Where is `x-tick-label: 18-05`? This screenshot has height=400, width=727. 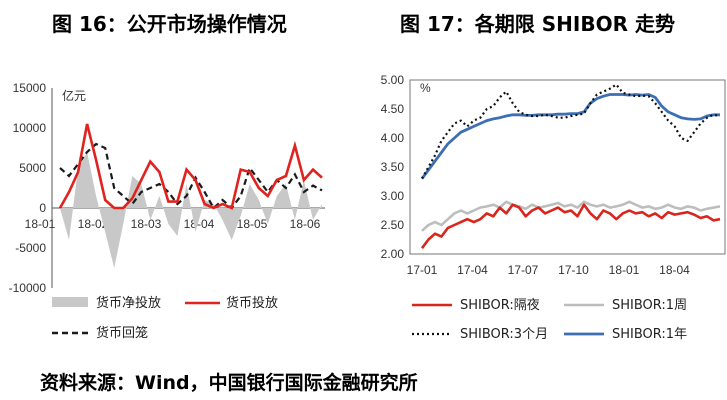
x-tick-label: 18-05 is located at coordinates (252, 224).